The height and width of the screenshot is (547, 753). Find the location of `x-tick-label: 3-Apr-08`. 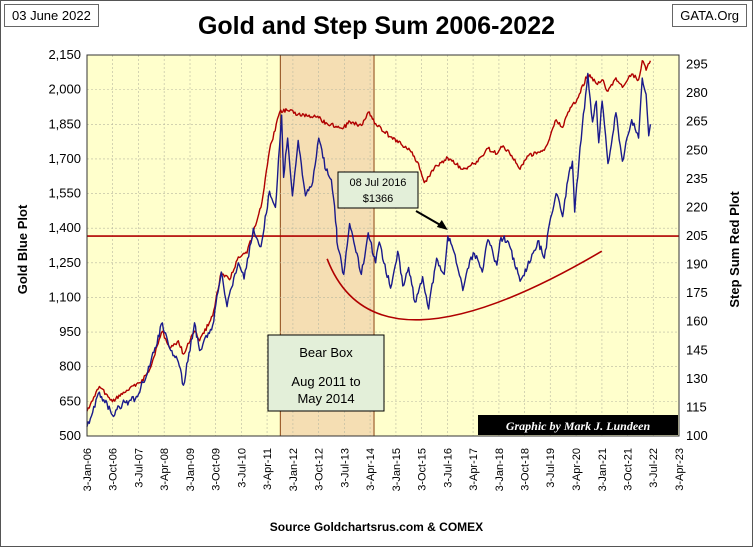

x-tick-label: 3-Apr-08 is located at coordinates (165, 469).